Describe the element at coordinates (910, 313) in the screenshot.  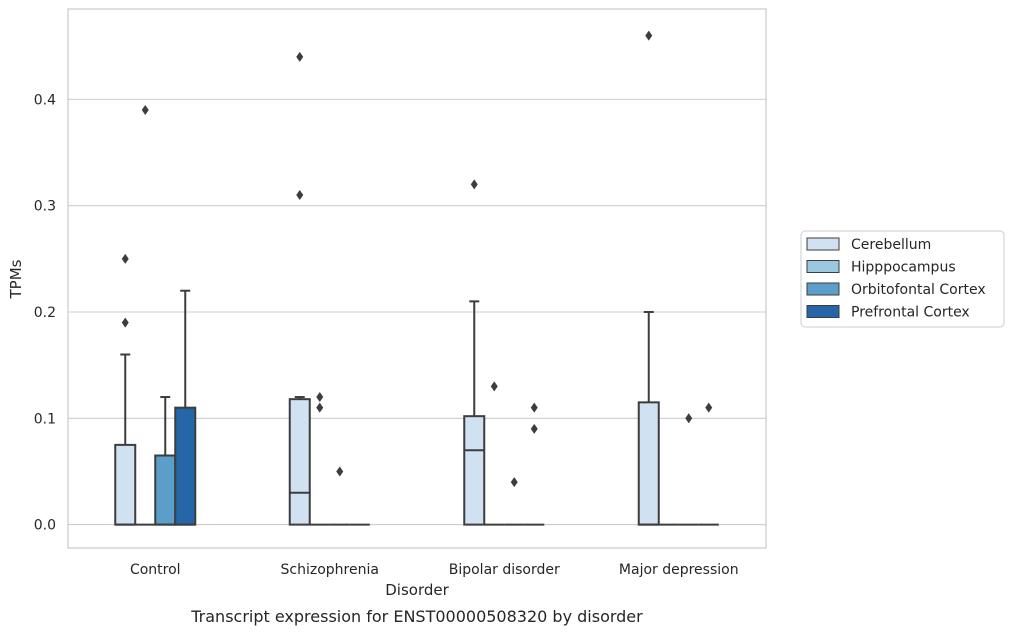
I see `legend-label: Prefrontal Cortex` at that location.